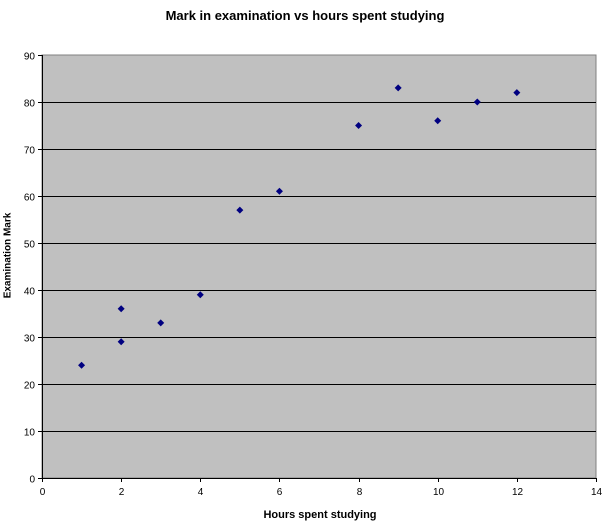  Describe the element at coordinates (439, 492) in the screenshot. I see `x-tick-label: 10` at that location.